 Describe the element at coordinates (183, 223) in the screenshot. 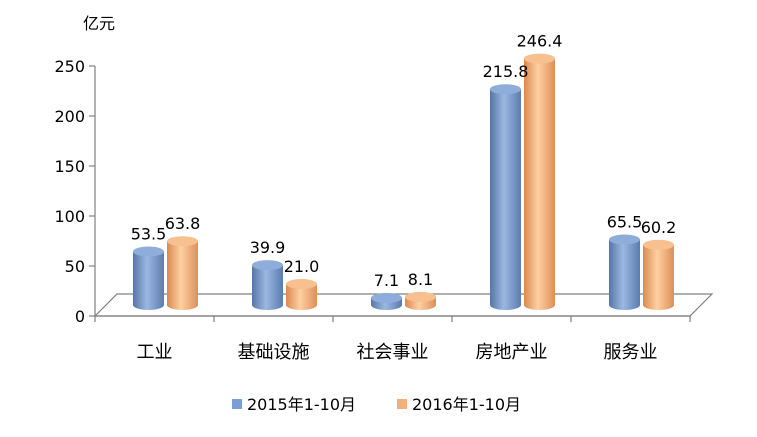

I see `data-label: 63.8` at that location.